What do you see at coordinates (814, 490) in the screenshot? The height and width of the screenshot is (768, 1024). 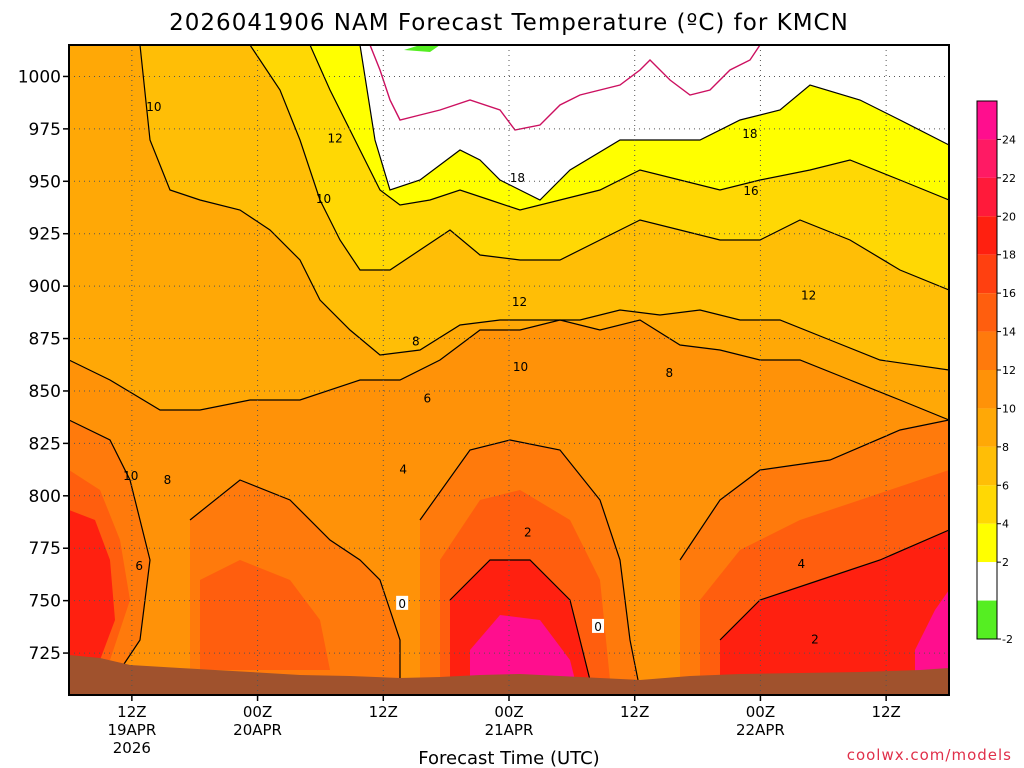 I see `contour-12-right` at bounding box center [814, 490].